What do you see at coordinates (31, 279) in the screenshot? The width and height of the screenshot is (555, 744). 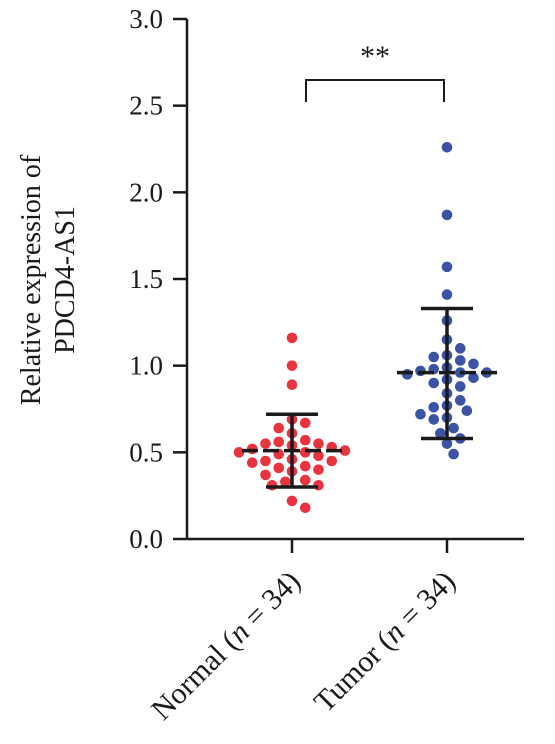 I see `y-axis-label-line1: Relative expression of` at bounding box center [31, 279].